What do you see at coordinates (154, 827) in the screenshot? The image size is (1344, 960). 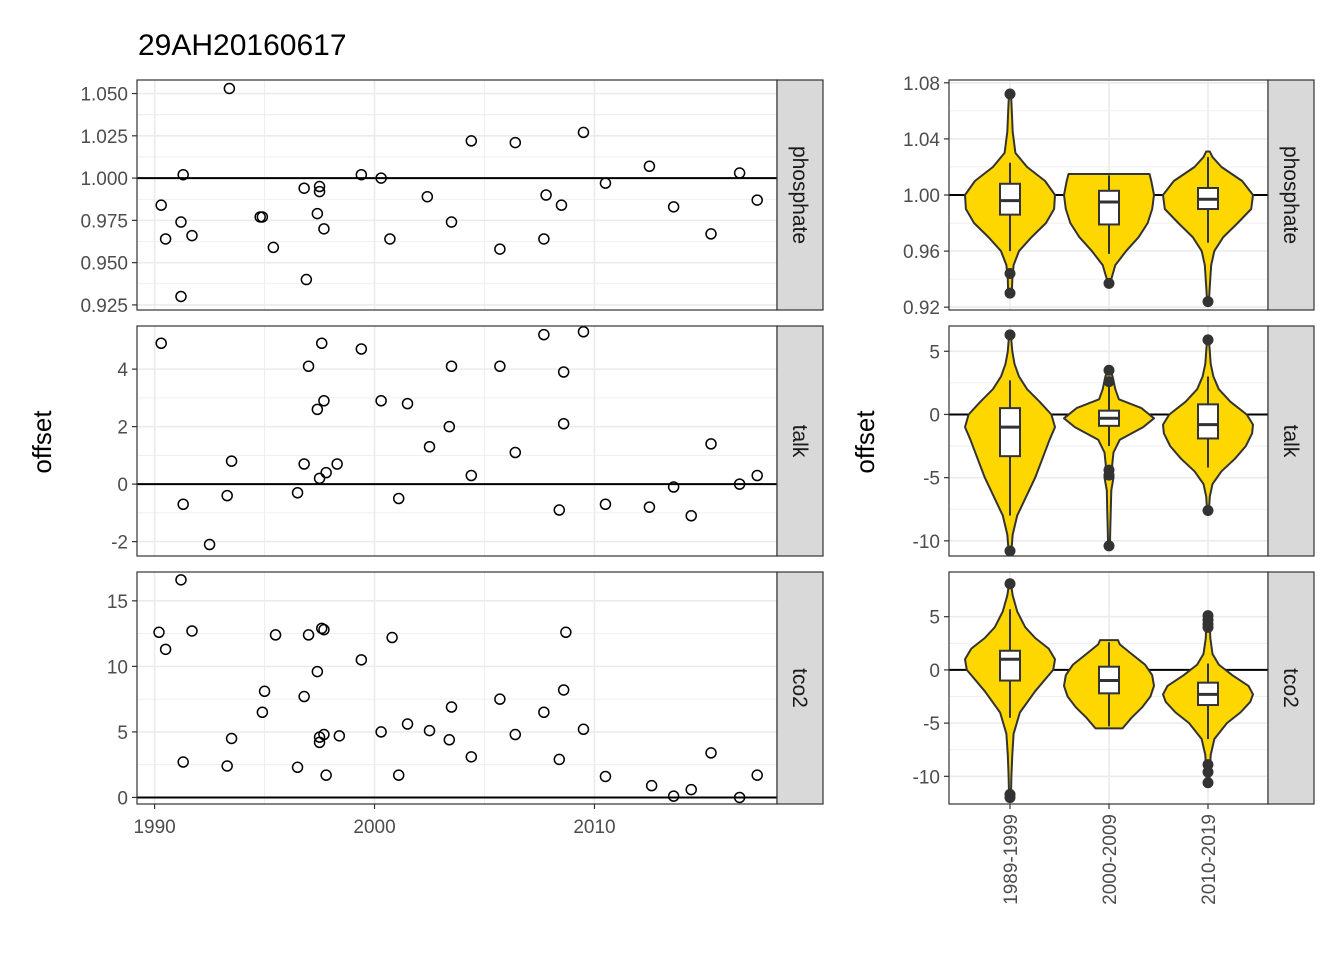 I see `x-tick-label: 1990` at bounding box center [154, 827].